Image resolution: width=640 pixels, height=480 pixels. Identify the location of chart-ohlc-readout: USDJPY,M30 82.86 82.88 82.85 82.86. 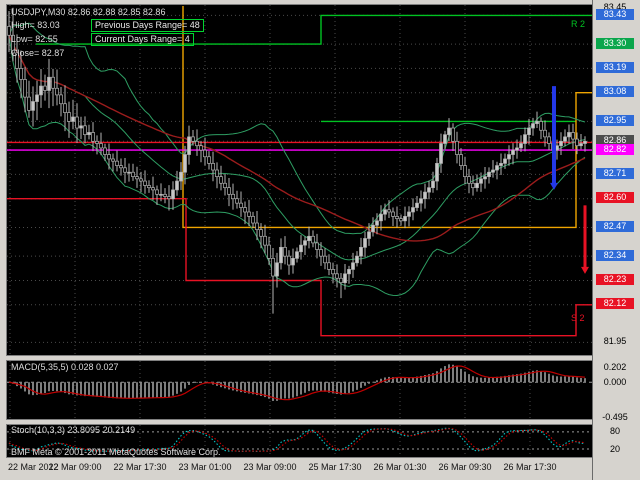
(88, 12).